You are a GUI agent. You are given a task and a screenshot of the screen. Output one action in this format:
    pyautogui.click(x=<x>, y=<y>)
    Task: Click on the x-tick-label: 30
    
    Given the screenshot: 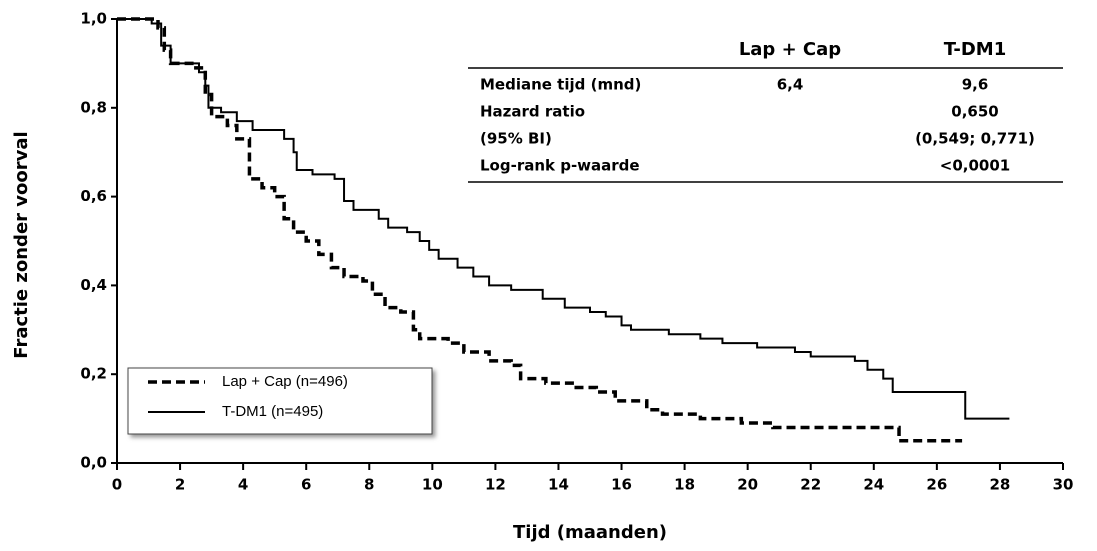 What is the action you would take?
    pyautogui.click(x=1063, y=485)
    